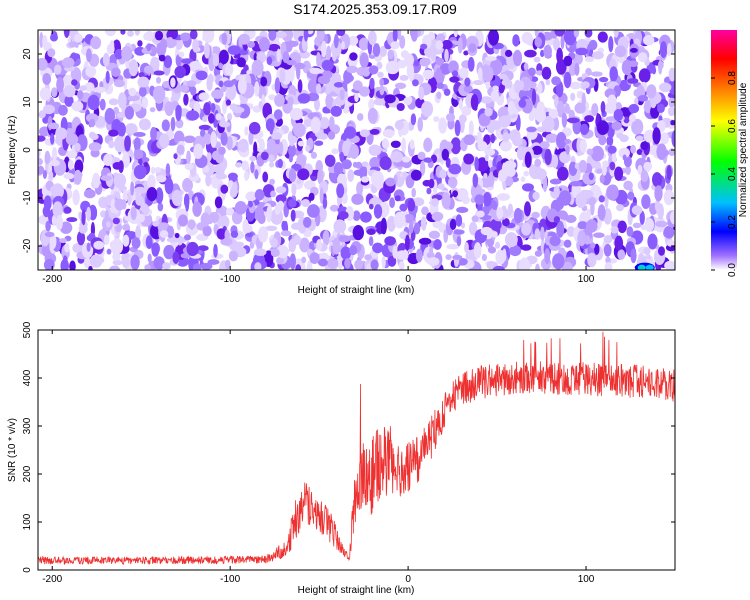 The width and height of the screenshot is (750, 600). Describe the element at coordinates (12, 150) in the screenshot. I see `heatmap-y-axis-label: Frequency (Hz)` at that location.